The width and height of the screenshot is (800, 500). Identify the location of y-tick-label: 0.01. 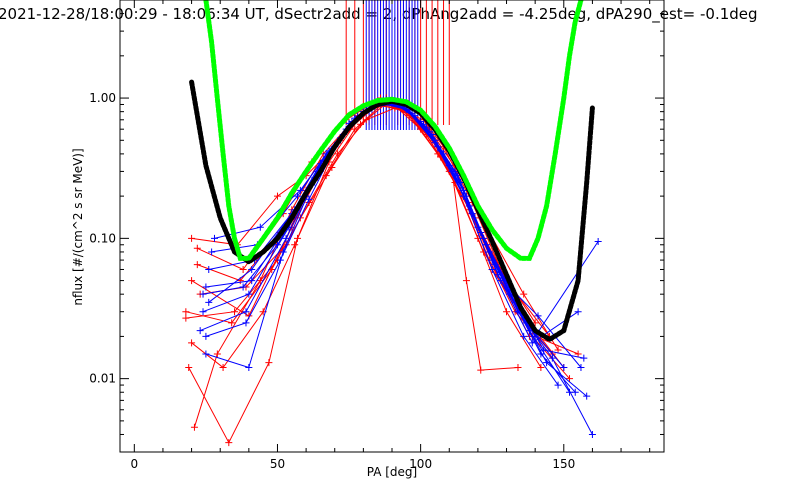
(102, 379).